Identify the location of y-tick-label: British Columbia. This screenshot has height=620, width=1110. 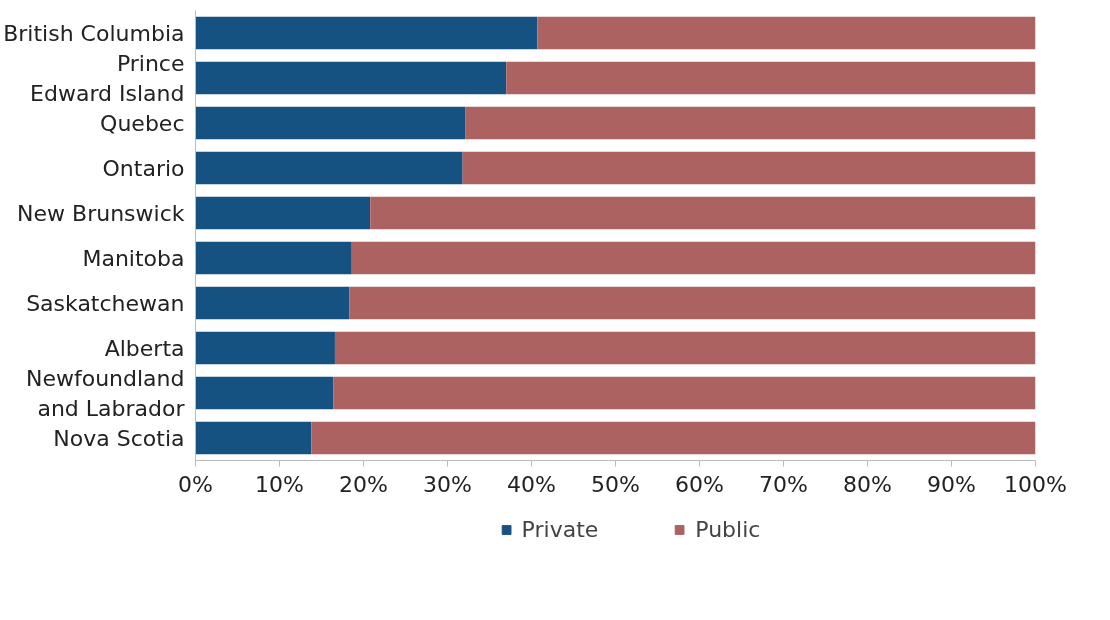
(94, 33).